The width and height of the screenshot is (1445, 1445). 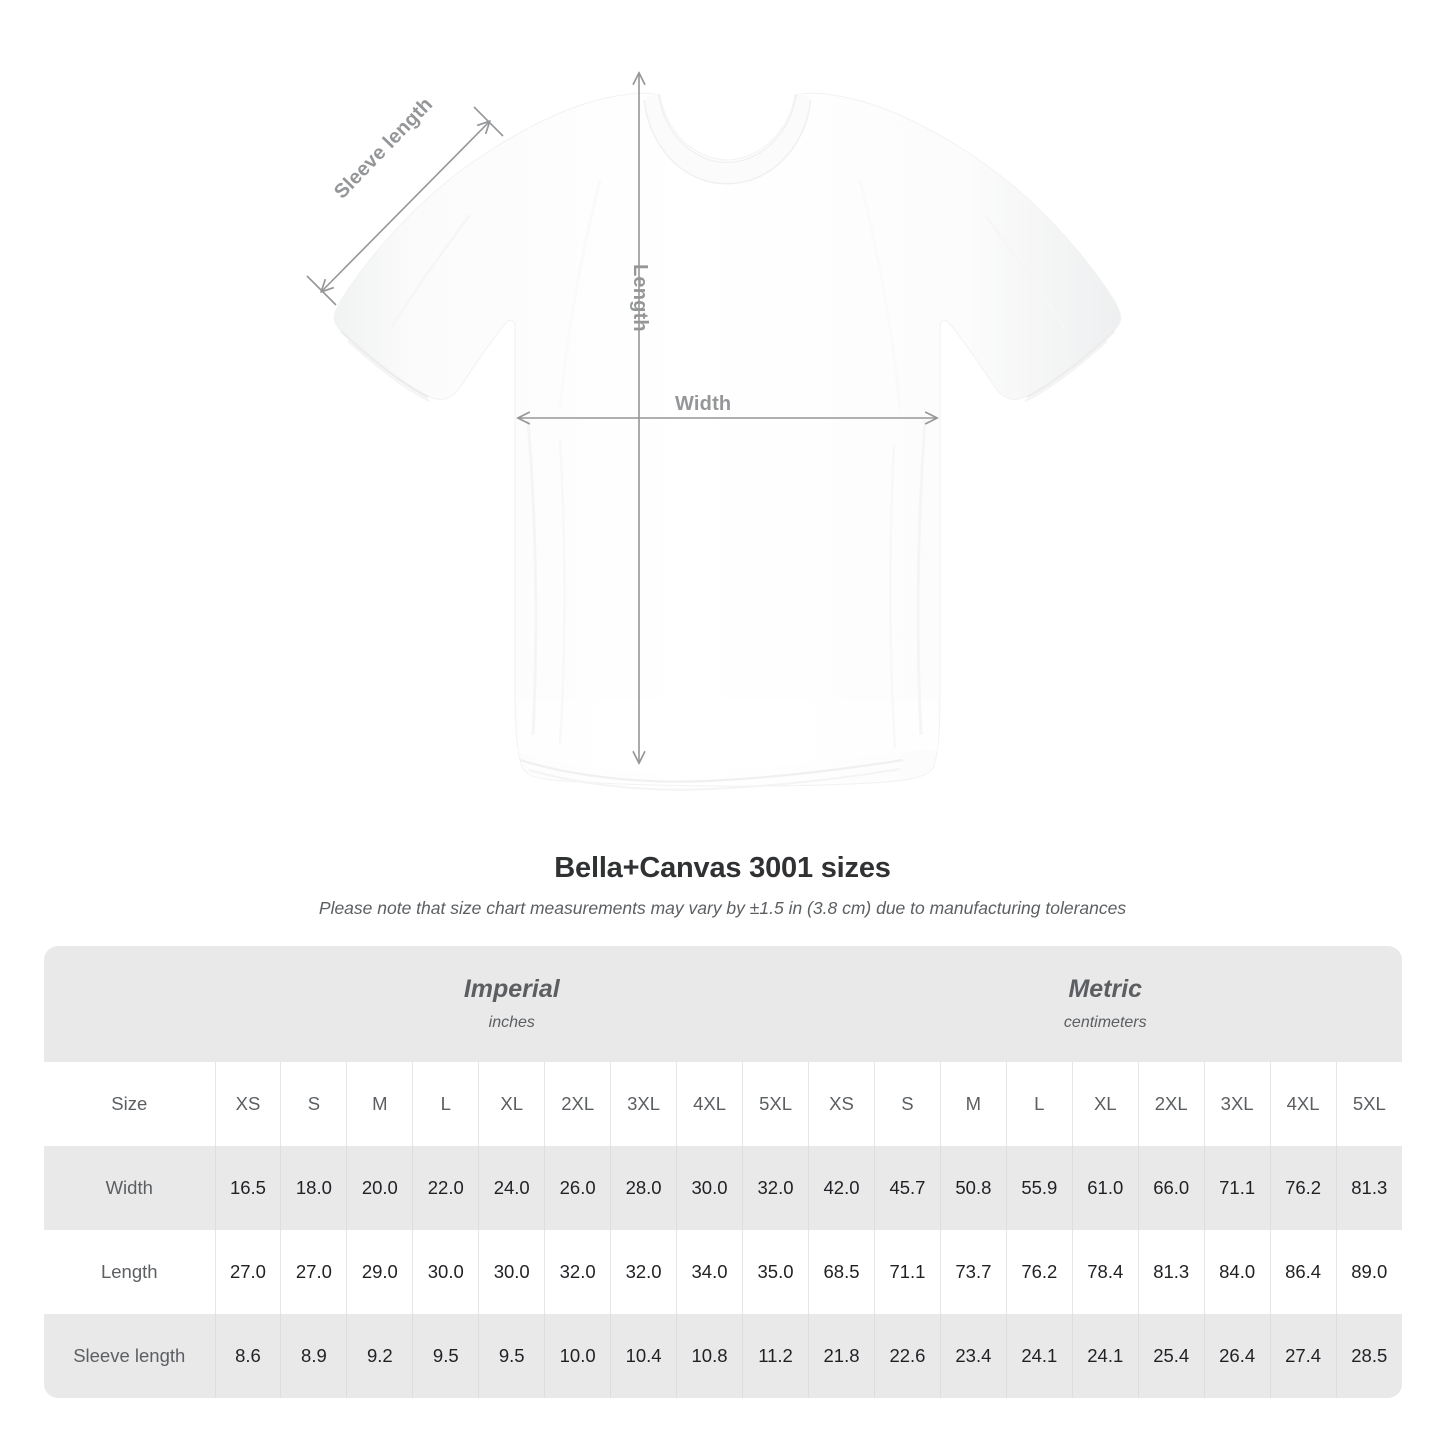 What do you see at coordinates (1171, 1188) in the screenshot?
I see `cell-width-metric-2xl: 66.0` at bounding box center [1171, 1188].